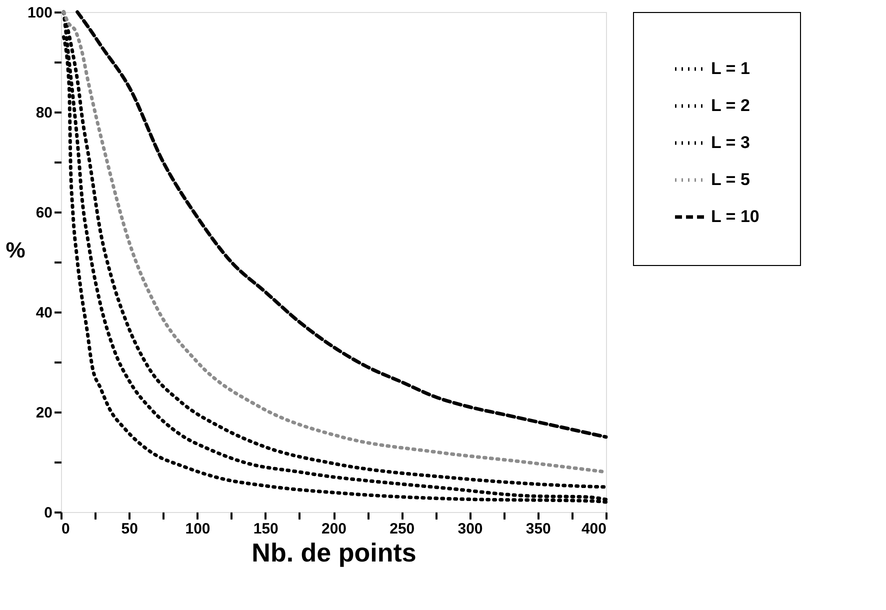 This screenshot has height=610, width=886. What do you see at coordinates (730, 179) in the screenshot?
I see `legend-label: L = 5` at bounding box center [730, 179].